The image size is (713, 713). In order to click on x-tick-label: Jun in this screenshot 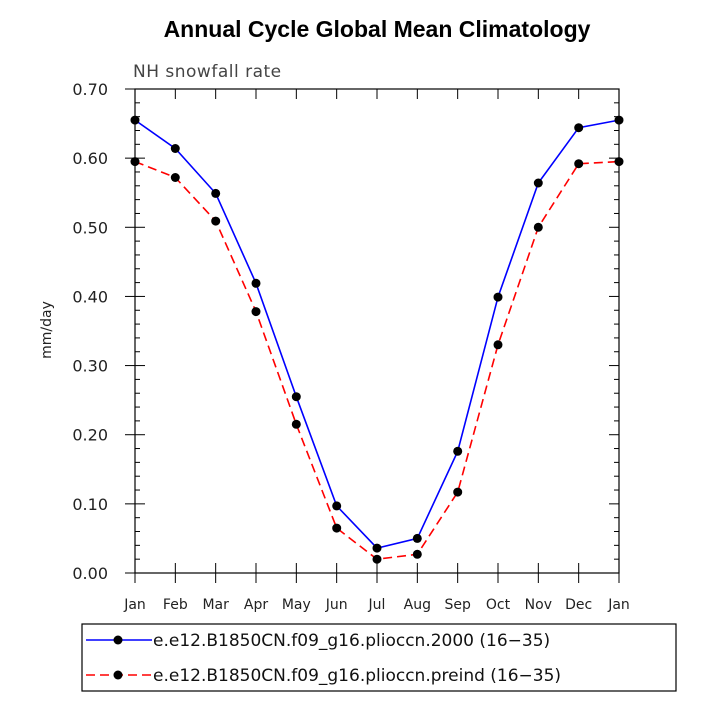, I will do `click(336, 605)`.